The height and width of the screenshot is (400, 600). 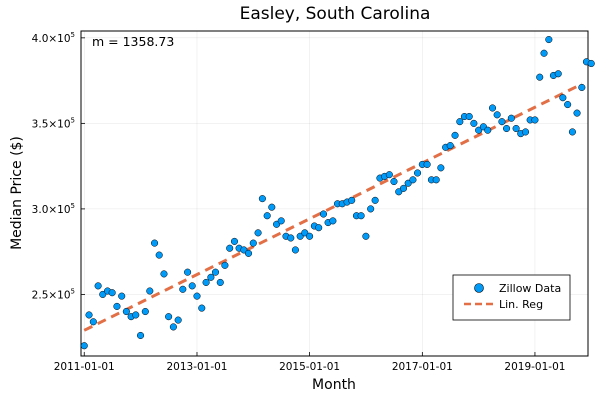 I want to click on x-tick-label: 2013-01-01, so click(x=196, y=367).